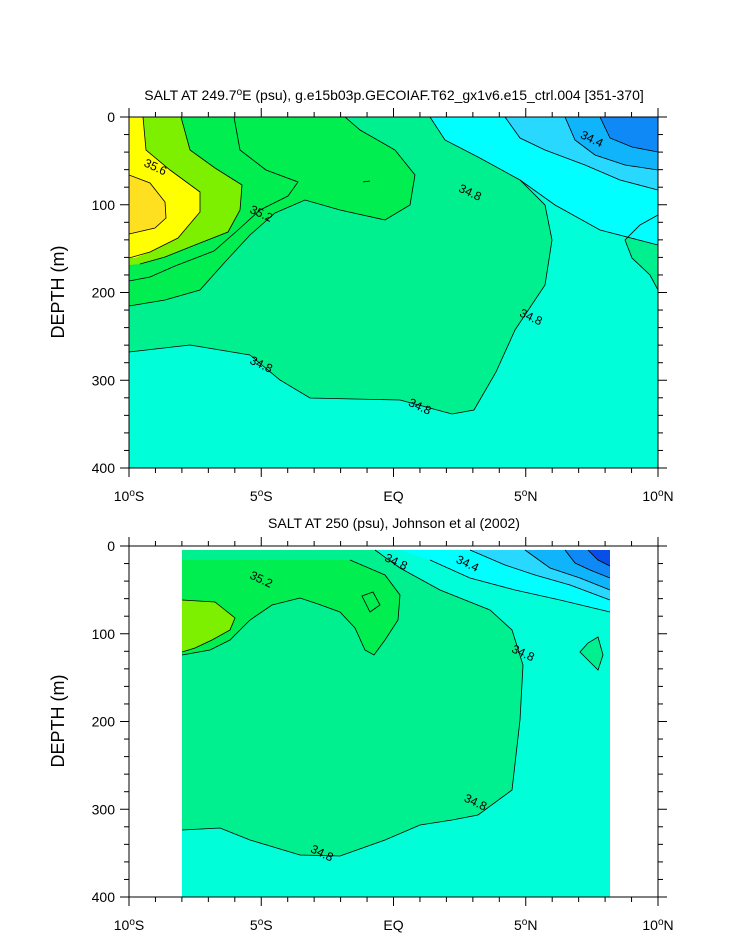  Describe the element at coordinates (371, 602) in the screenshot. I see `contour-line-35-2-core` at that location.